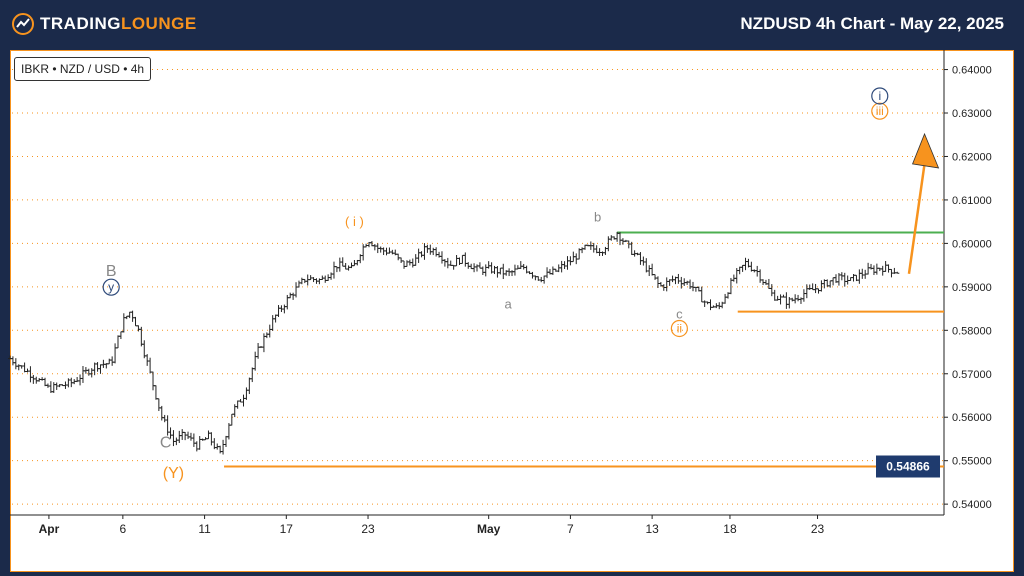 The height and width of the screenshot is (576, 1024). Describe the element at coordinates (972, 114) in the screenshot. I see `y-tick-label: 0.63000` at that location.